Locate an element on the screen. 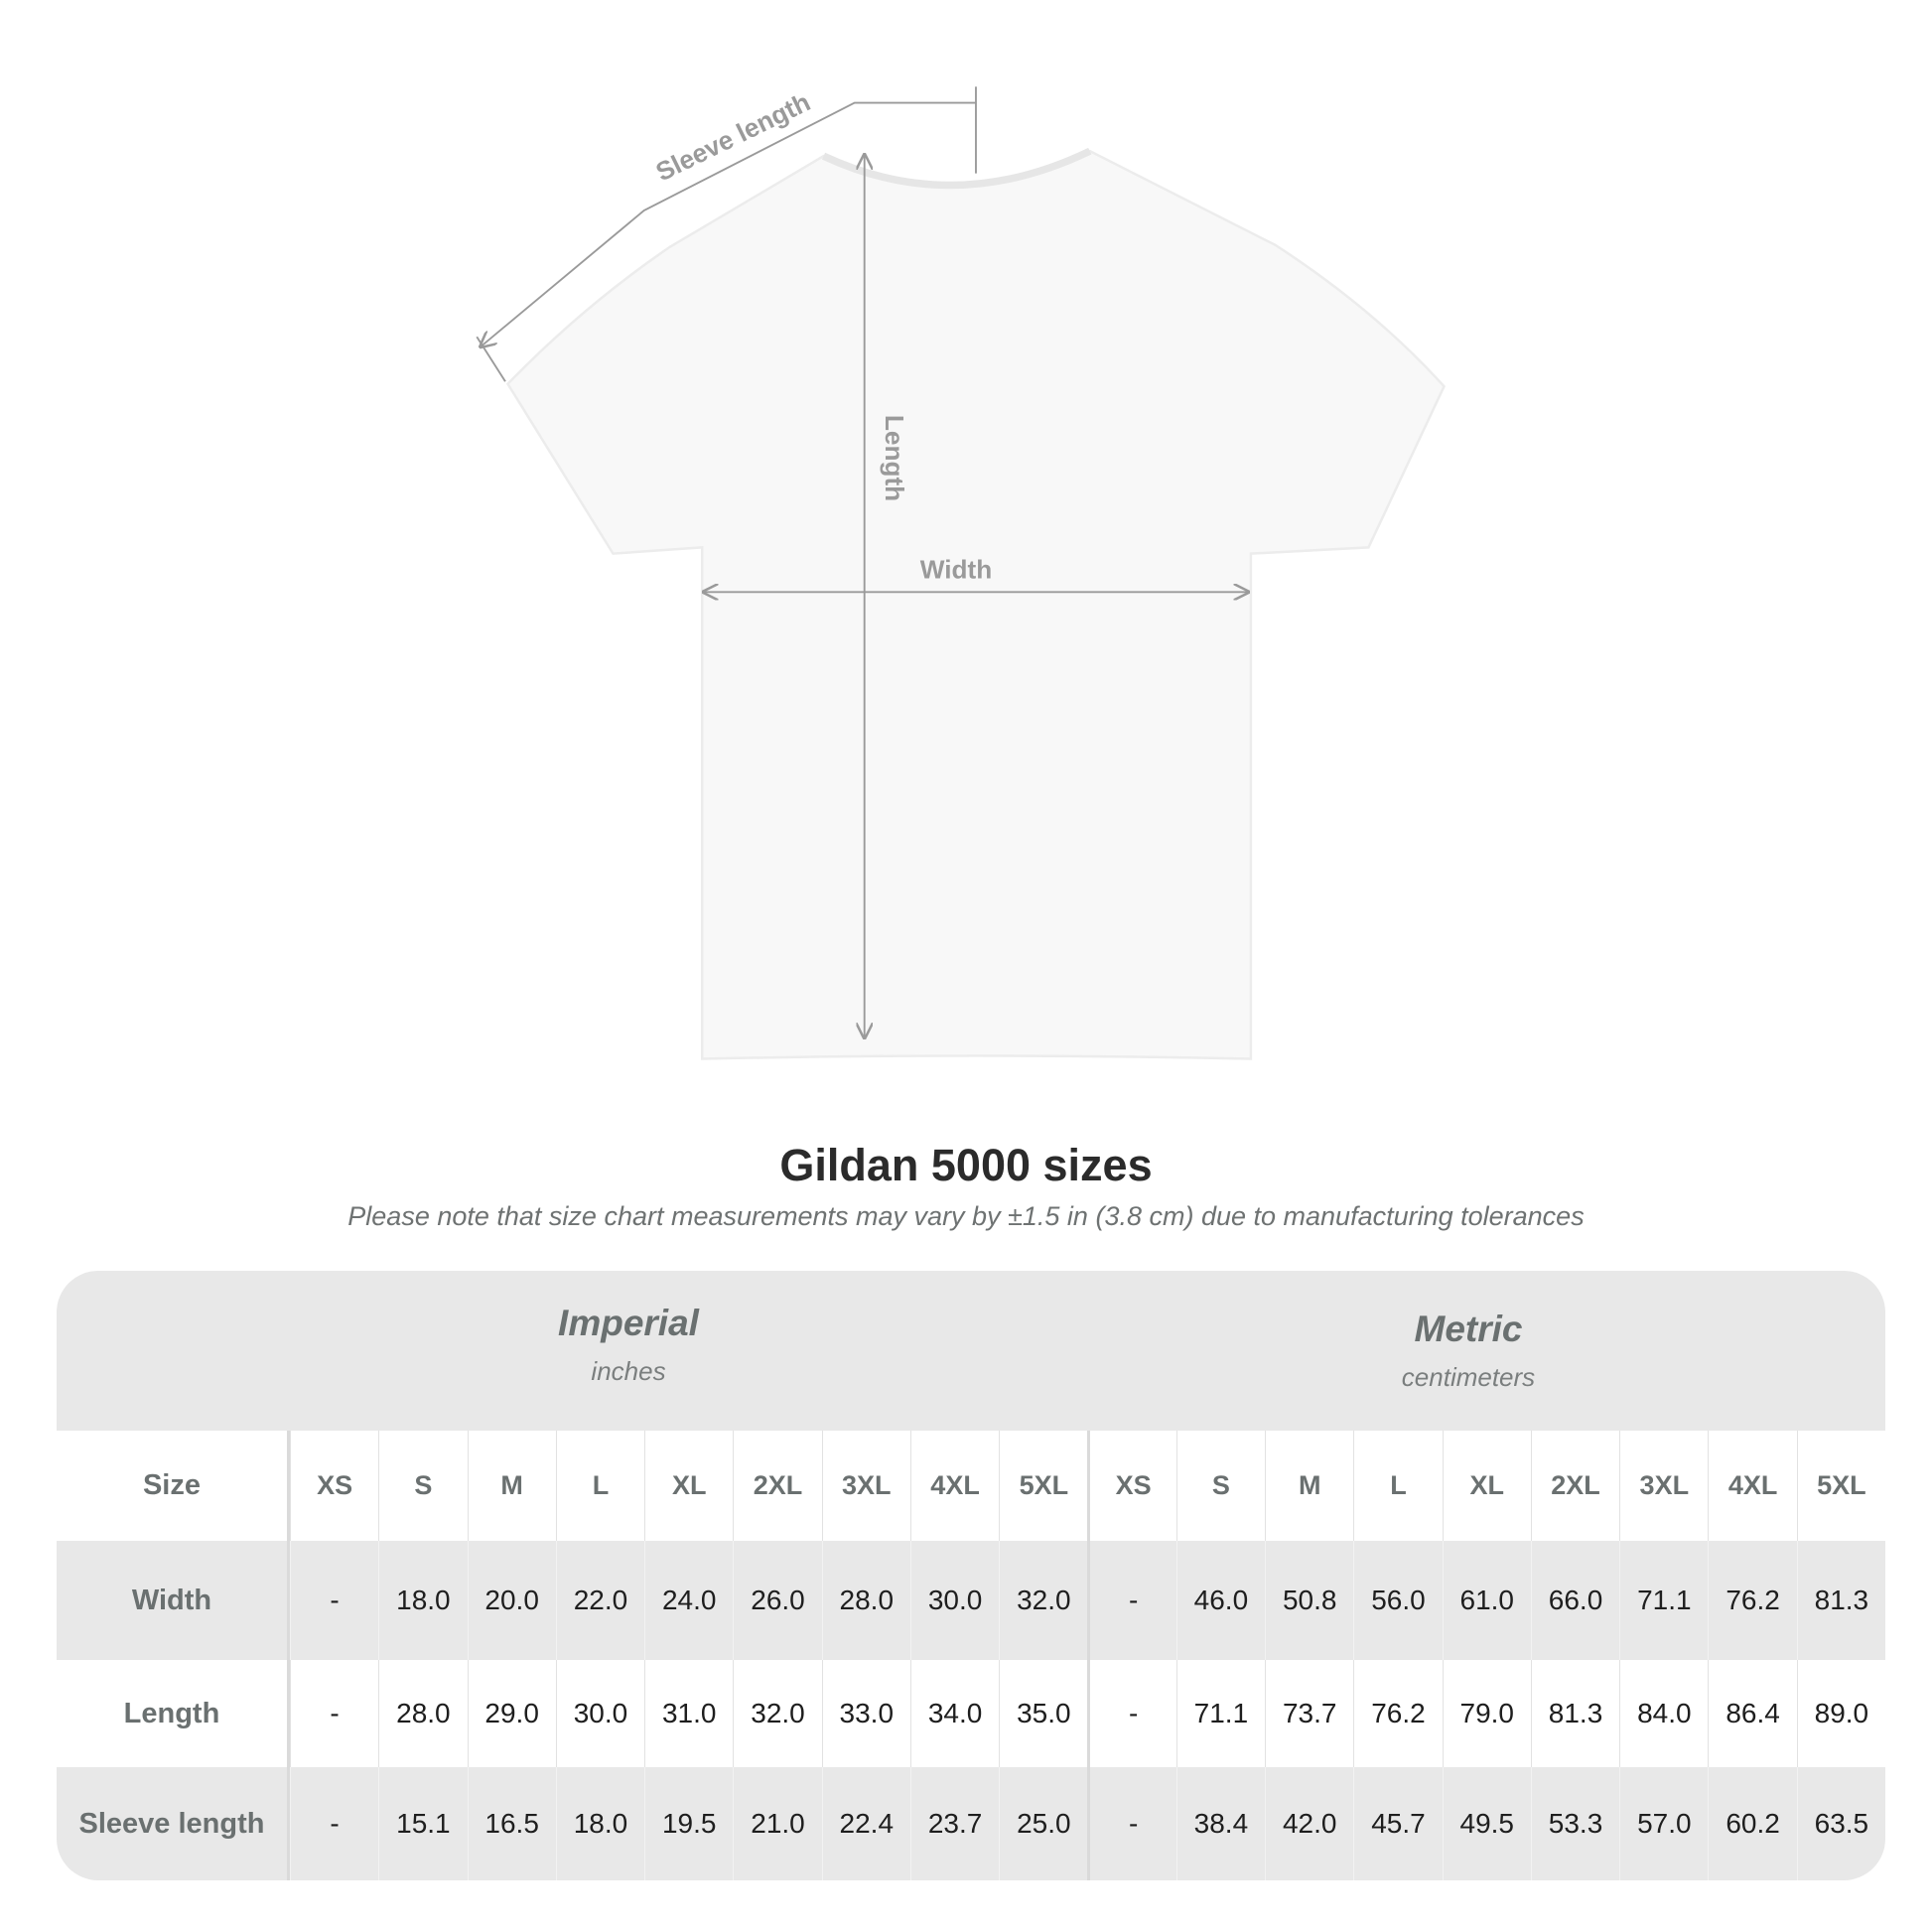 The height and width of the screenshot is (1932, 1932). metric-header: Metric centimeters is located at coordinates (1469, 1351).